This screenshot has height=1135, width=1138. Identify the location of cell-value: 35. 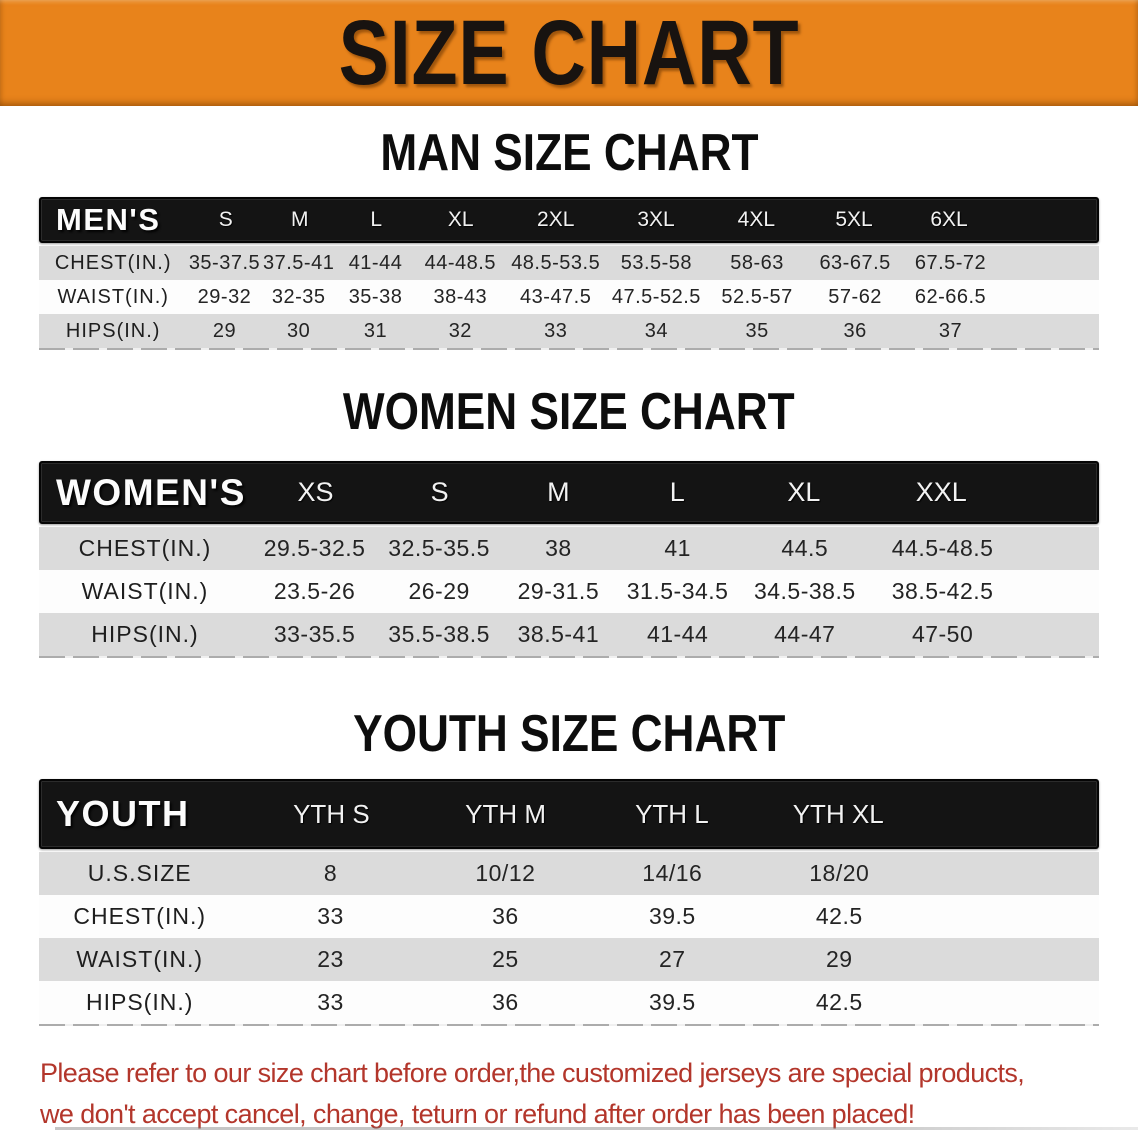
(757, 330).